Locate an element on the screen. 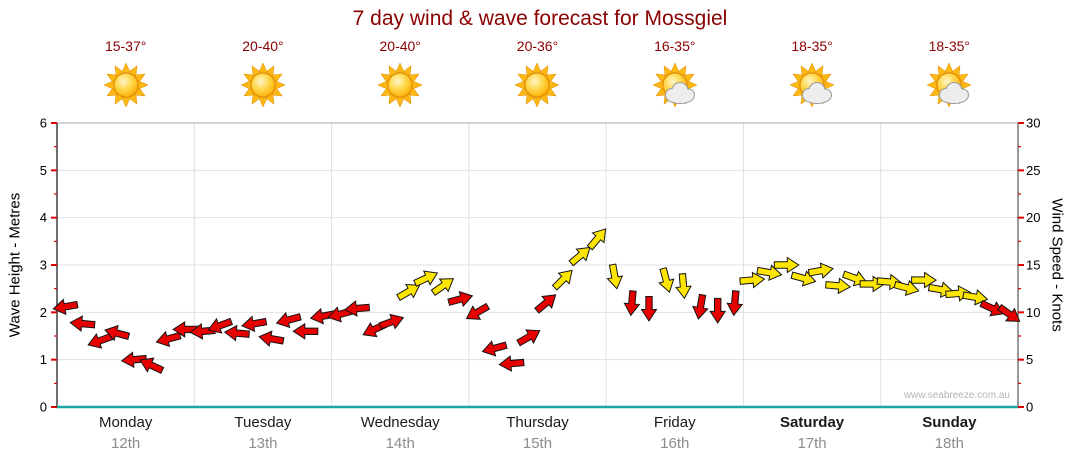  day-footer: Tuesday 13th is located at coordinates (262, 433).